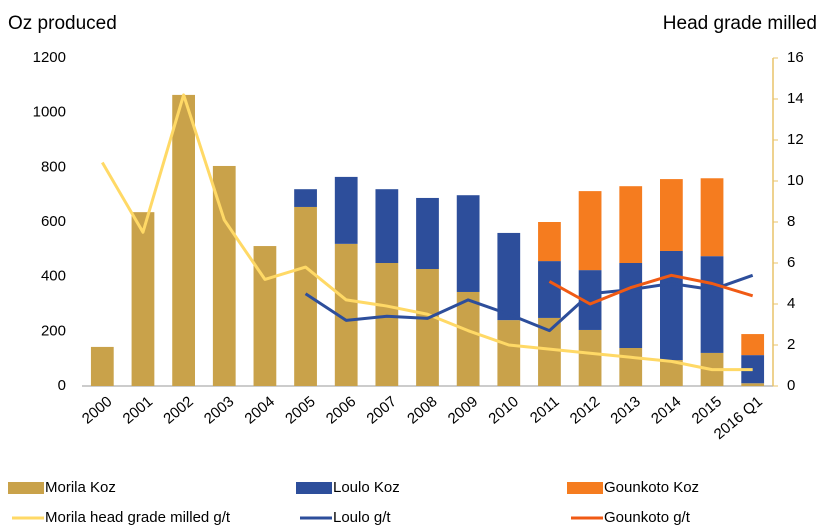 This screenshot has width=825, height=532. What do you see at coordinates (53, 221) in the screenshot?
I see `y-tick-label: 600` at bounding box center [53, 221].